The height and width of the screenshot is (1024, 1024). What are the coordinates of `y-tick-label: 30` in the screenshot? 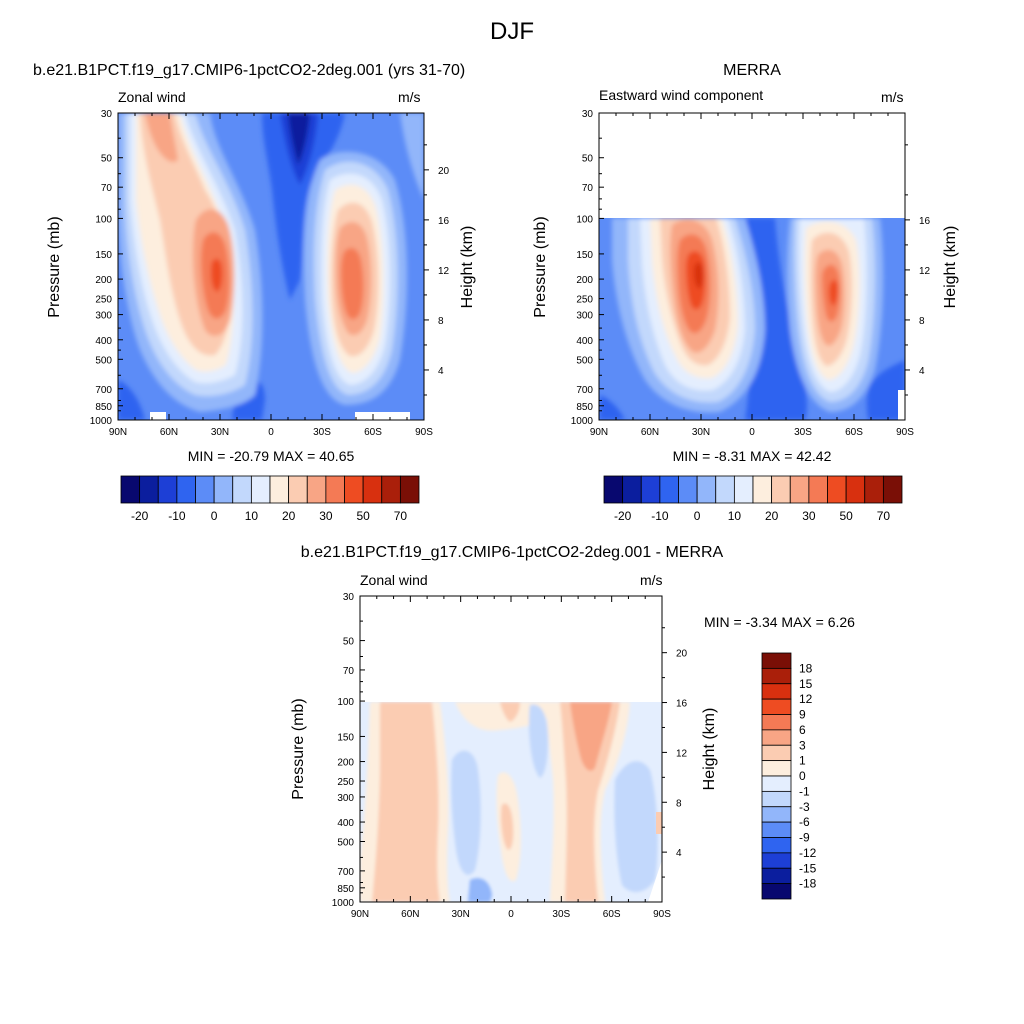 It's located at (588, 114).